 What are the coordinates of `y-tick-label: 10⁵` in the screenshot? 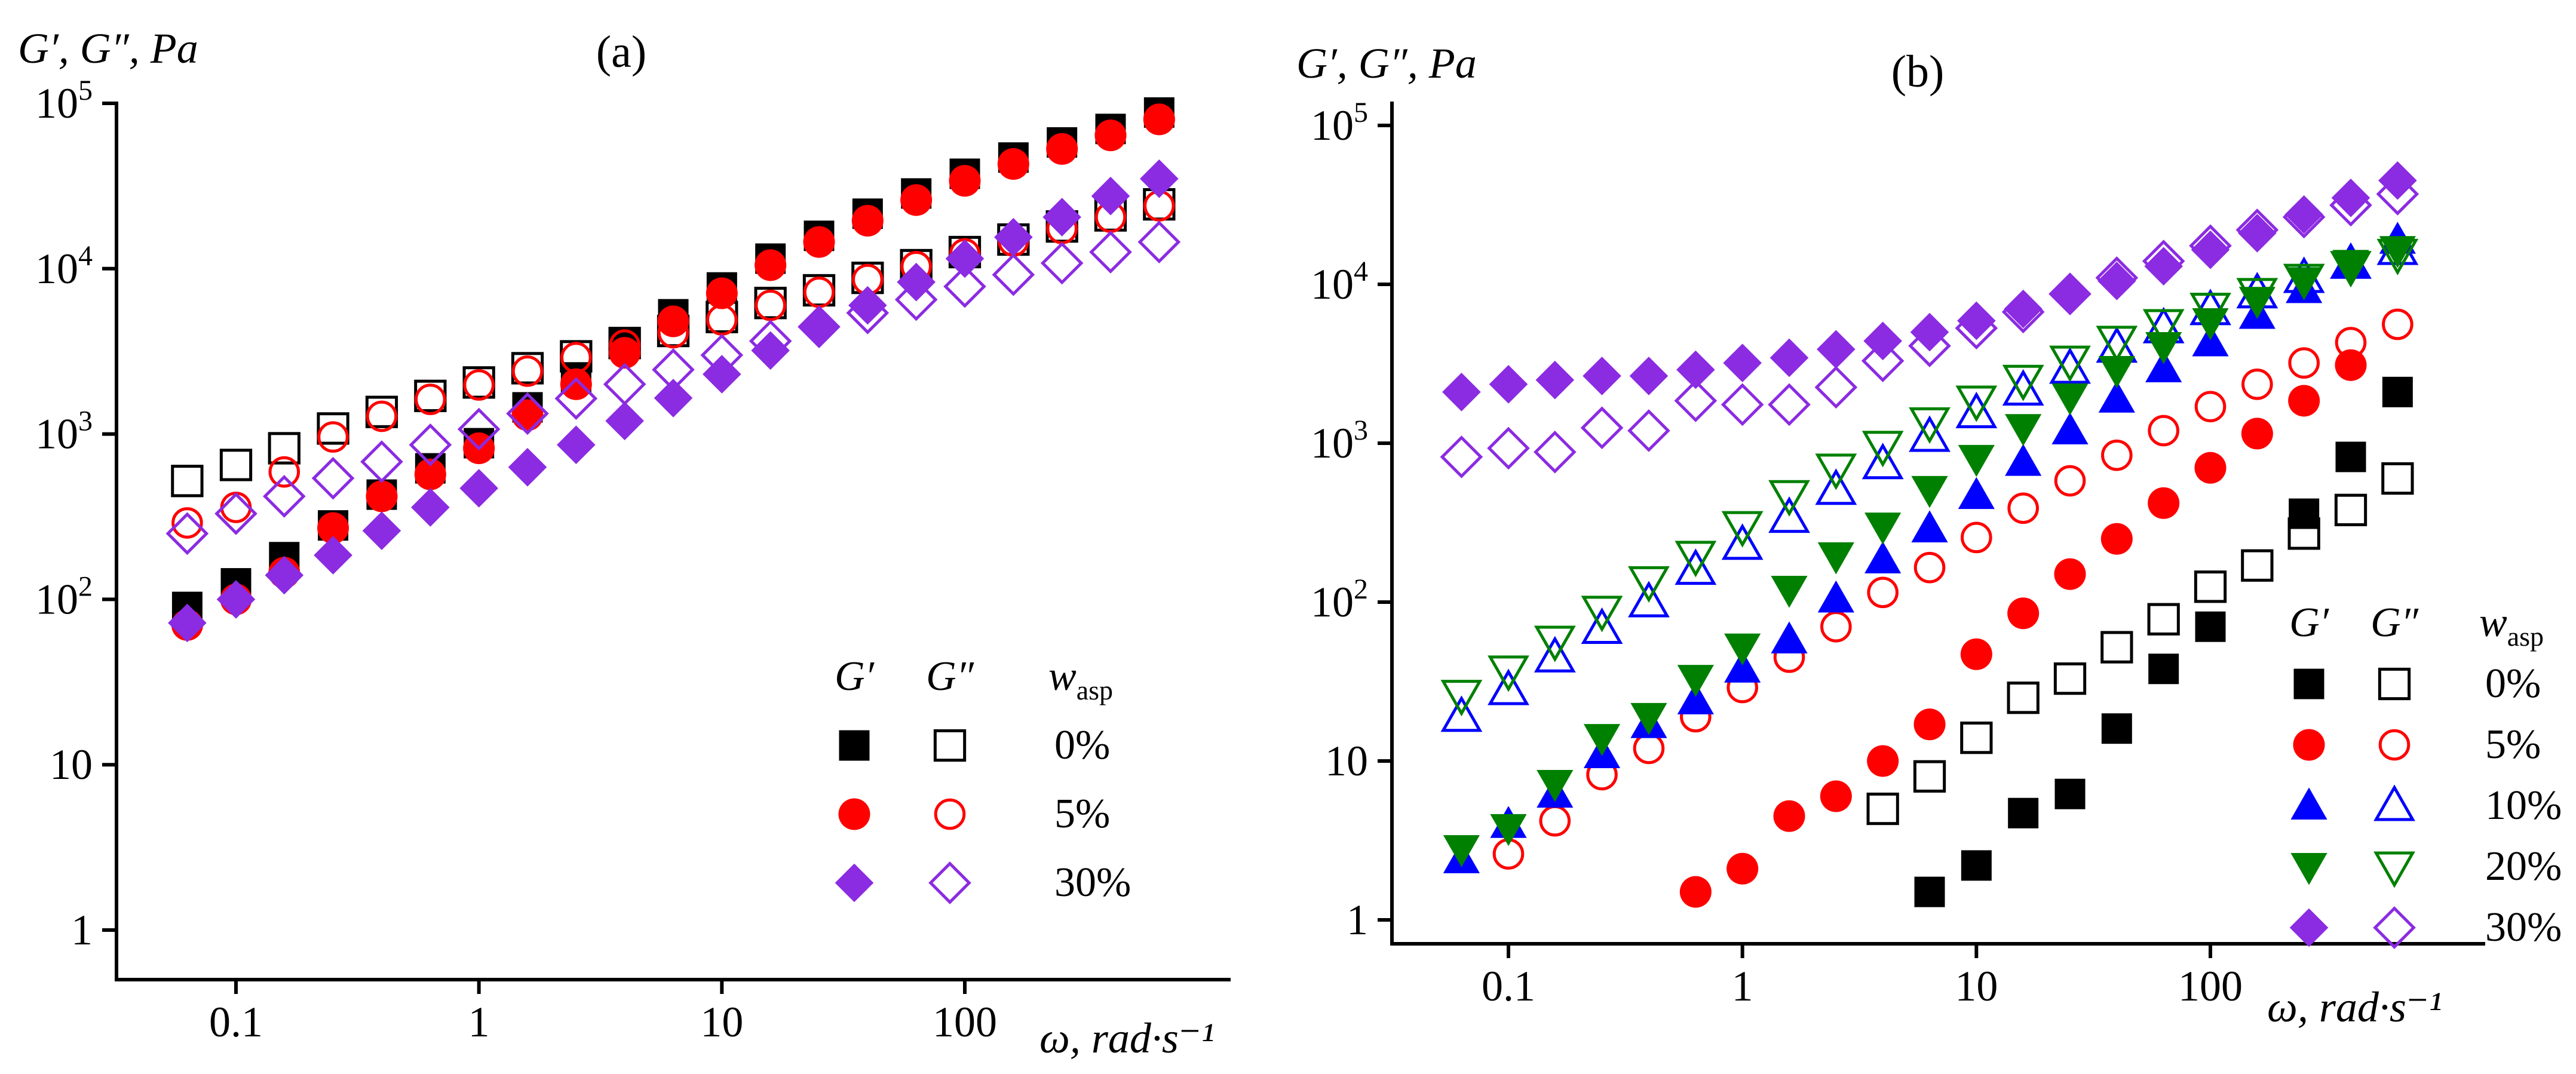 It's located at (64, 101).